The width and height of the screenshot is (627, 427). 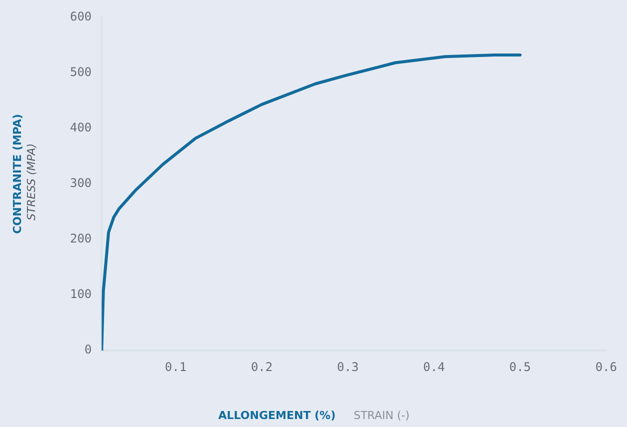 What do you see at coordinates (81, 127) in the screenshot?
I see `y-tick-label: 400` at bounding box center [81, 127].